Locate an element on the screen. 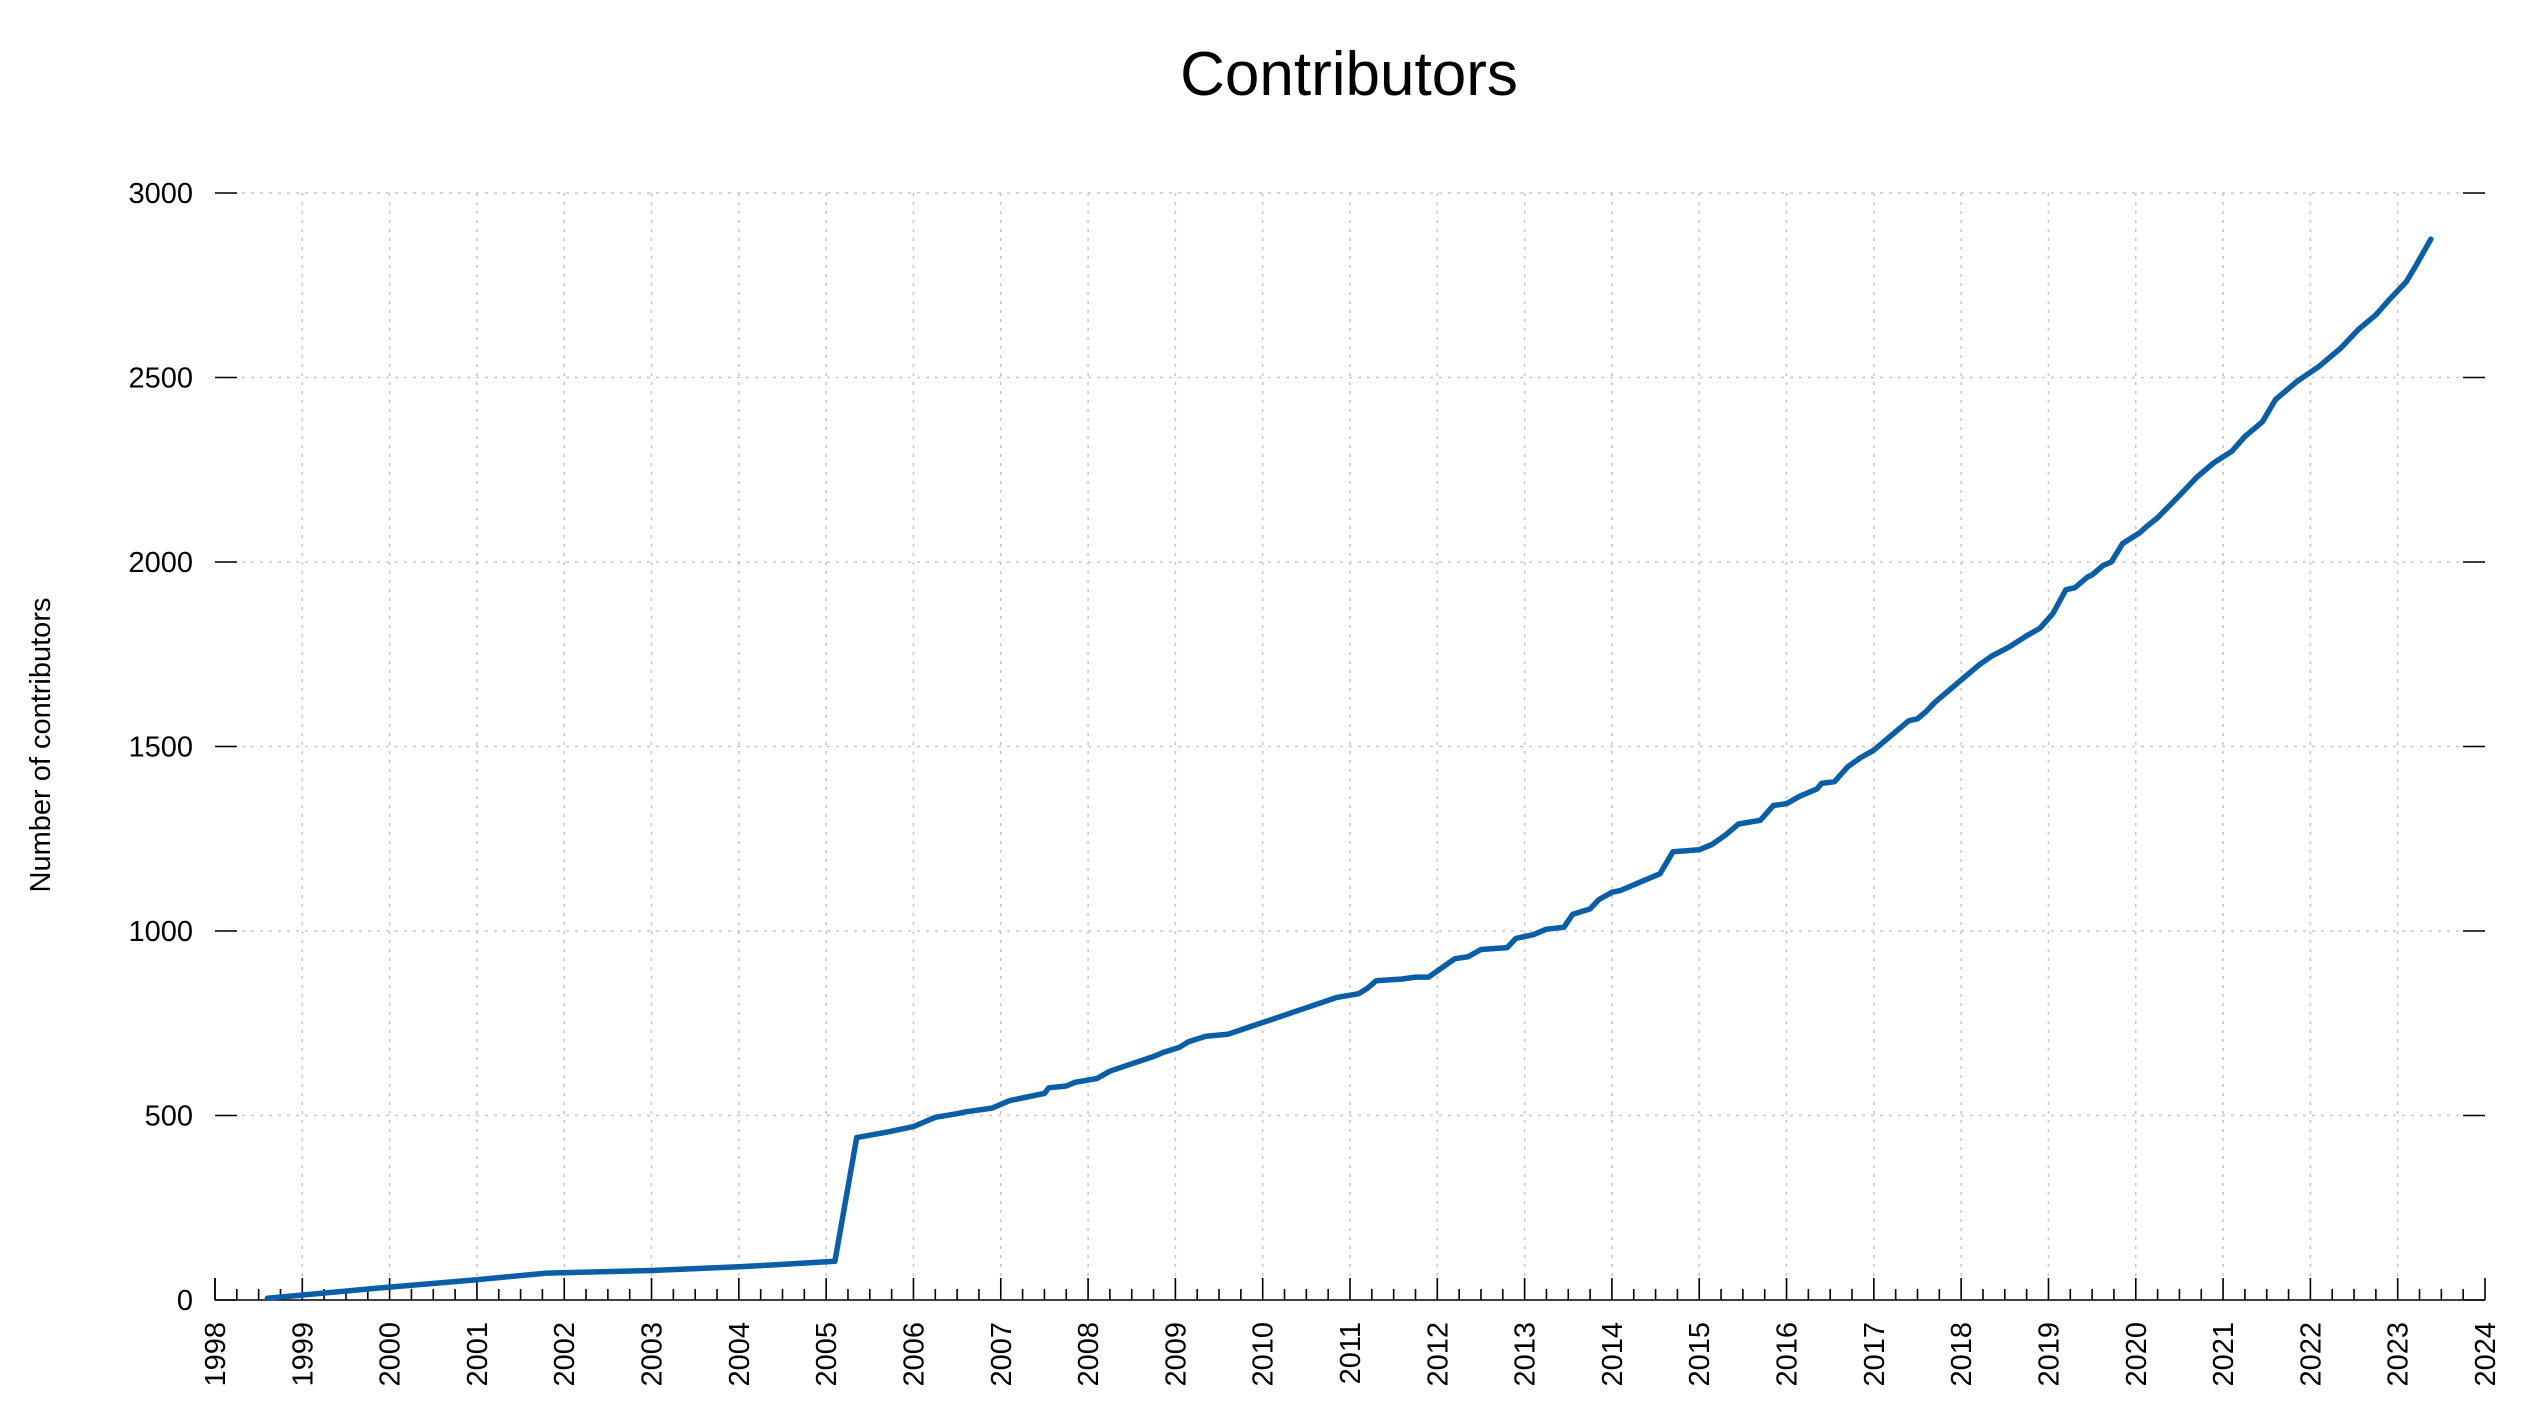  y-axis-label: Number of contributors is located at coordinates (41, 745).